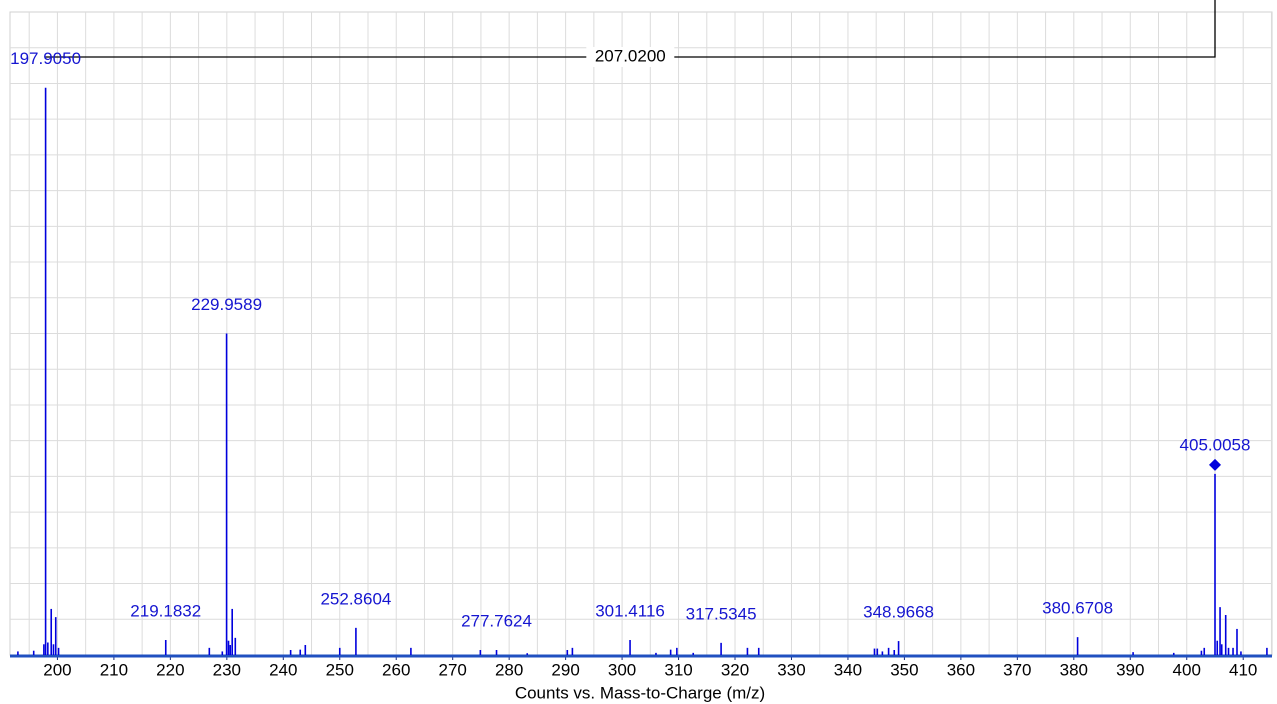  What do you see at coordinates (640, 692) in the screenshot?
I see `x-axis-title: Counts vs. Mass-to-Charge (m/z)` at bounding box center [640, 692].